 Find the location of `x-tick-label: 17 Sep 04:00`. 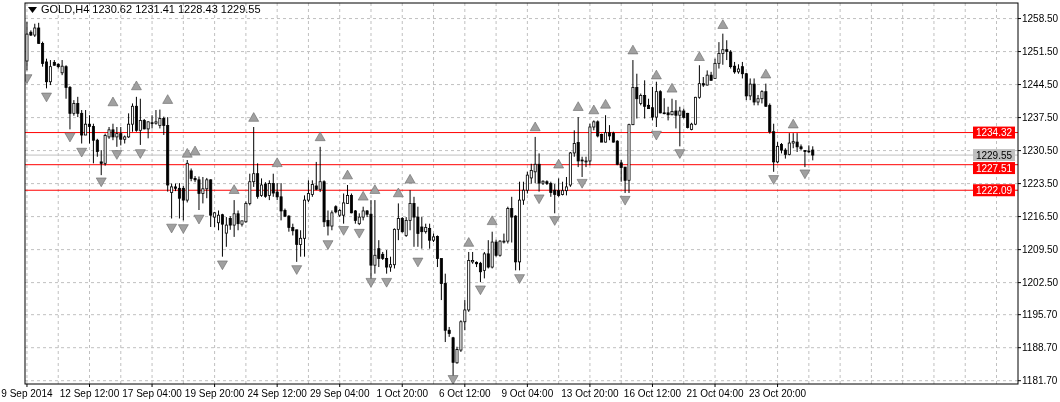

x-tick-label: 17 Sep 04:00 is located at coordinates (152, 393).